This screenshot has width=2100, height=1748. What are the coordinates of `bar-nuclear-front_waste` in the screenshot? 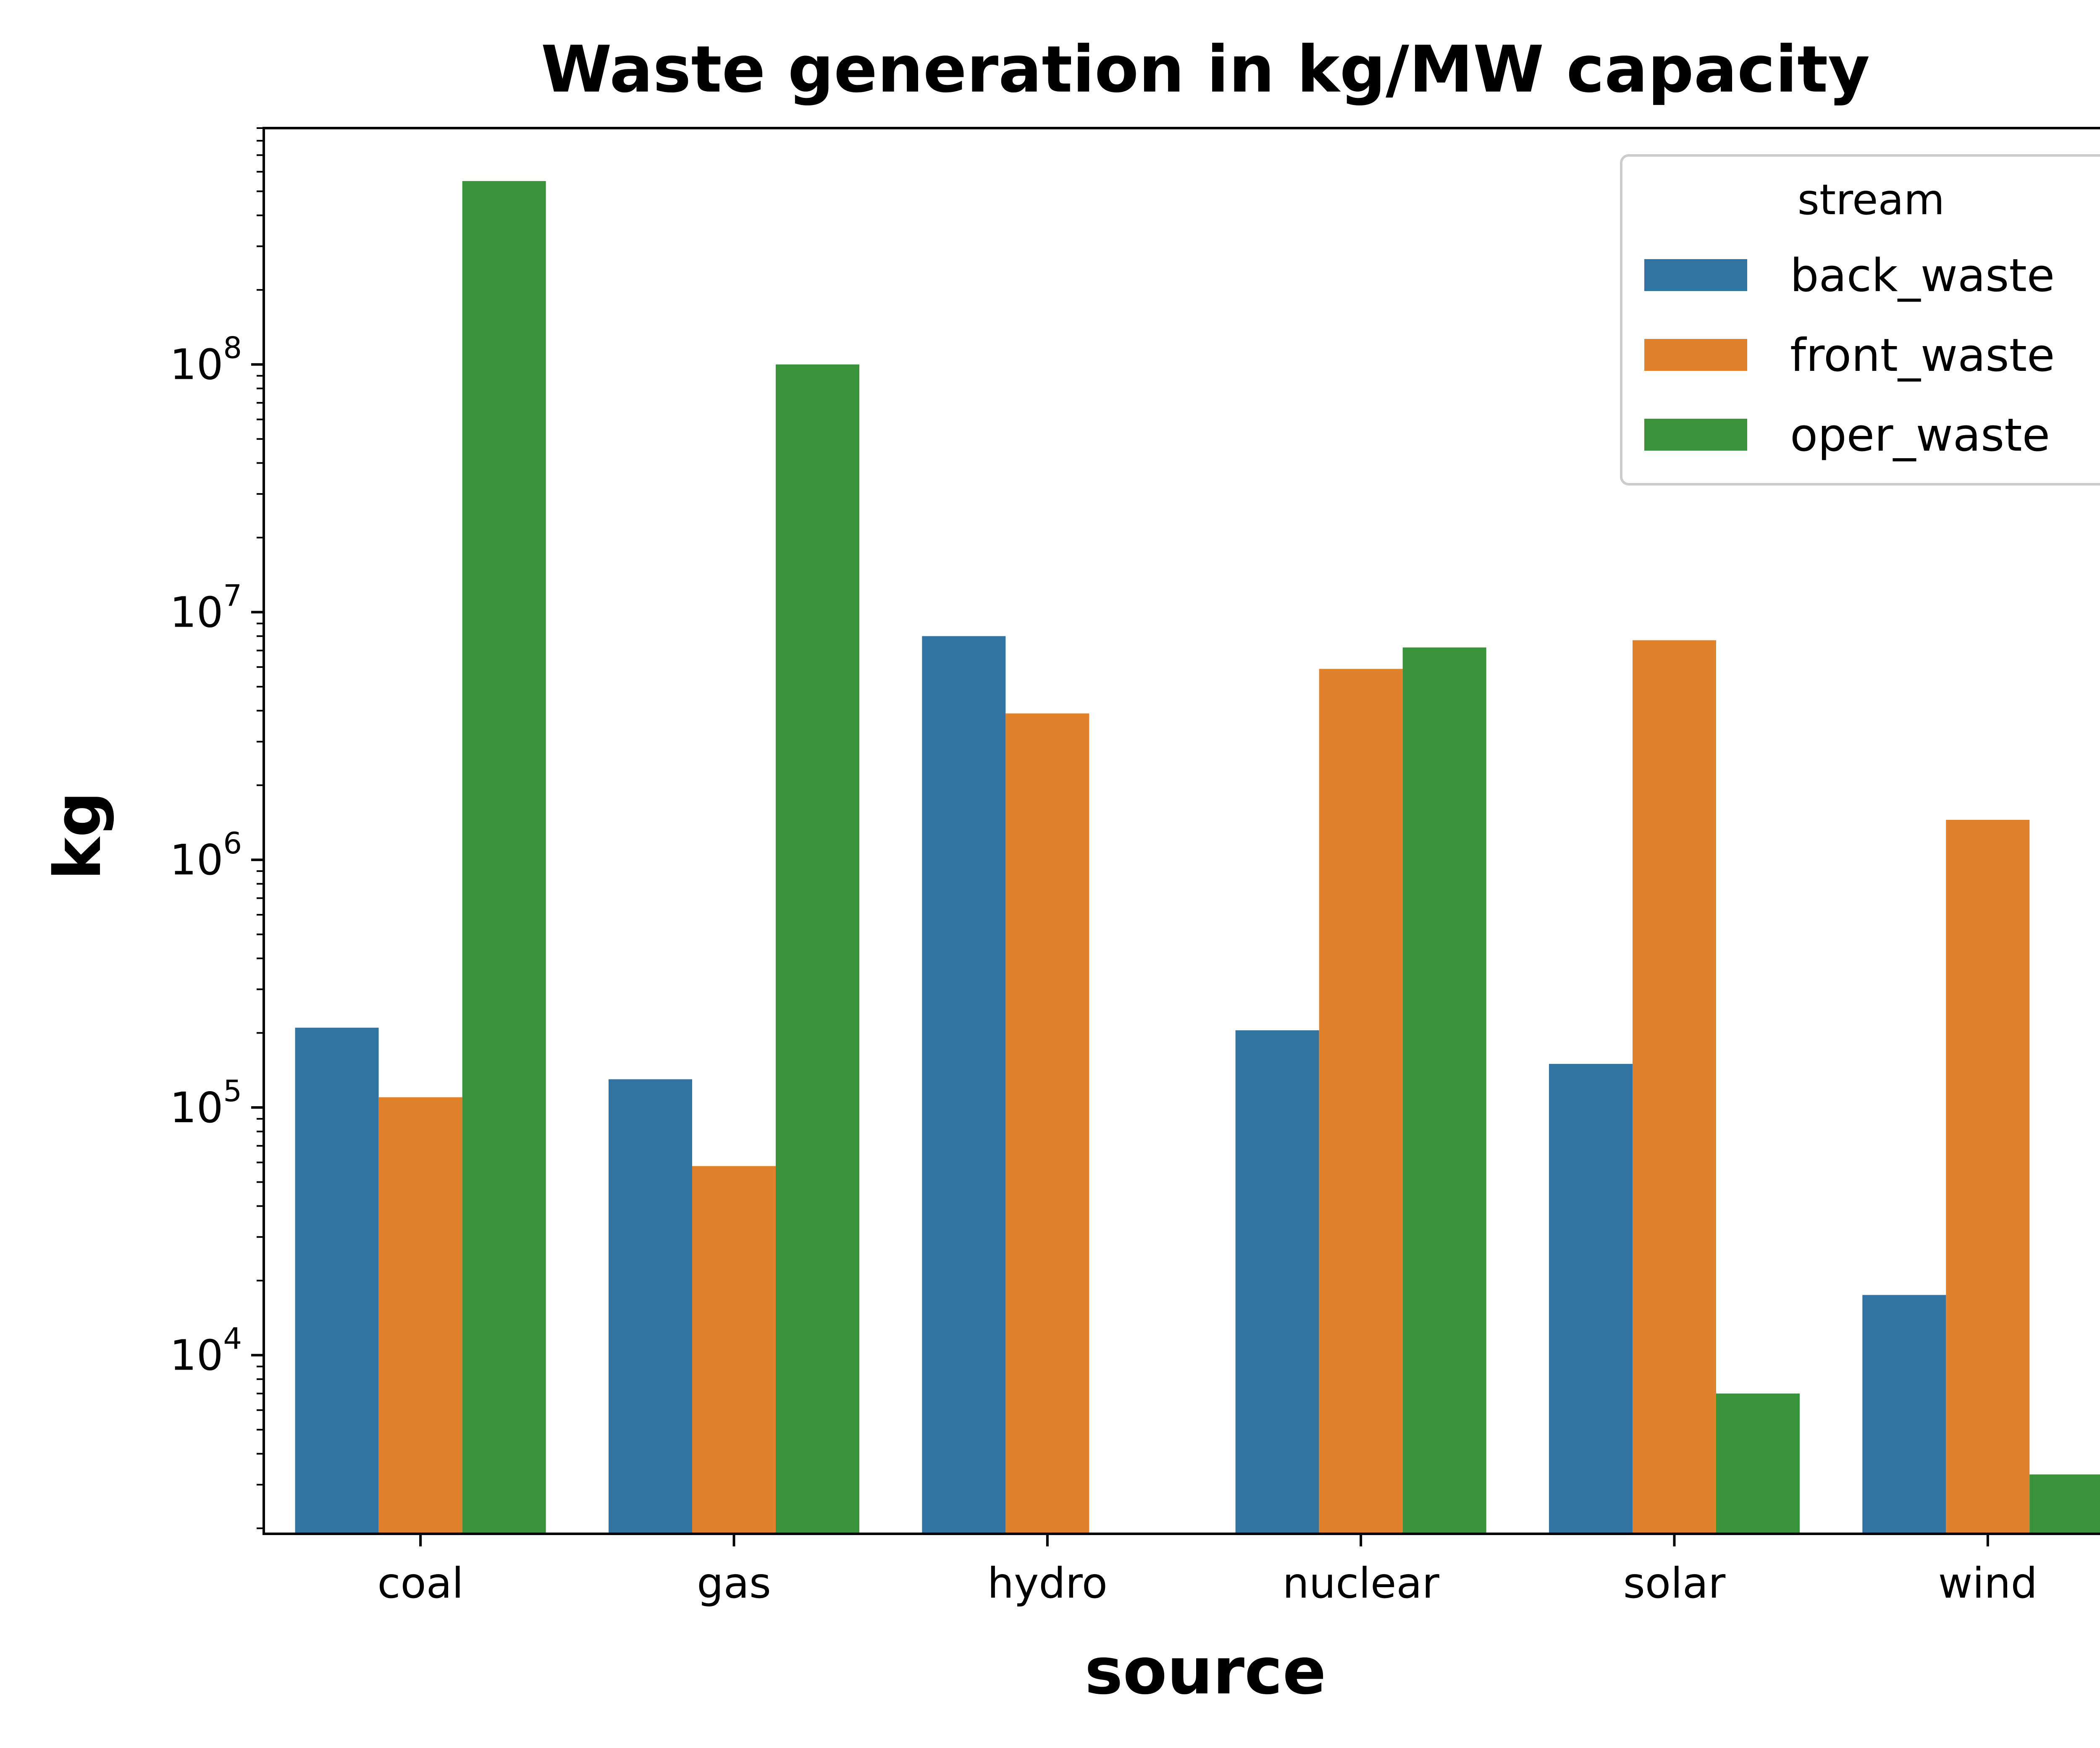 It's located at (1361, 1101).